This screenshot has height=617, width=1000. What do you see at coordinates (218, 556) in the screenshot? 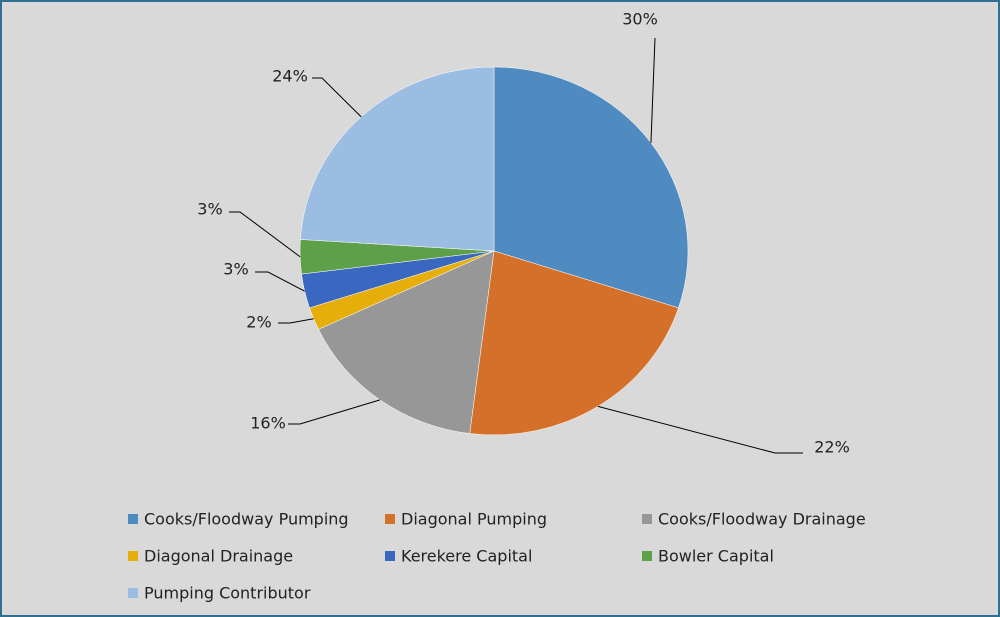
I see `legend-label: Diagonal Drainage` at bounding box center [218, 556].